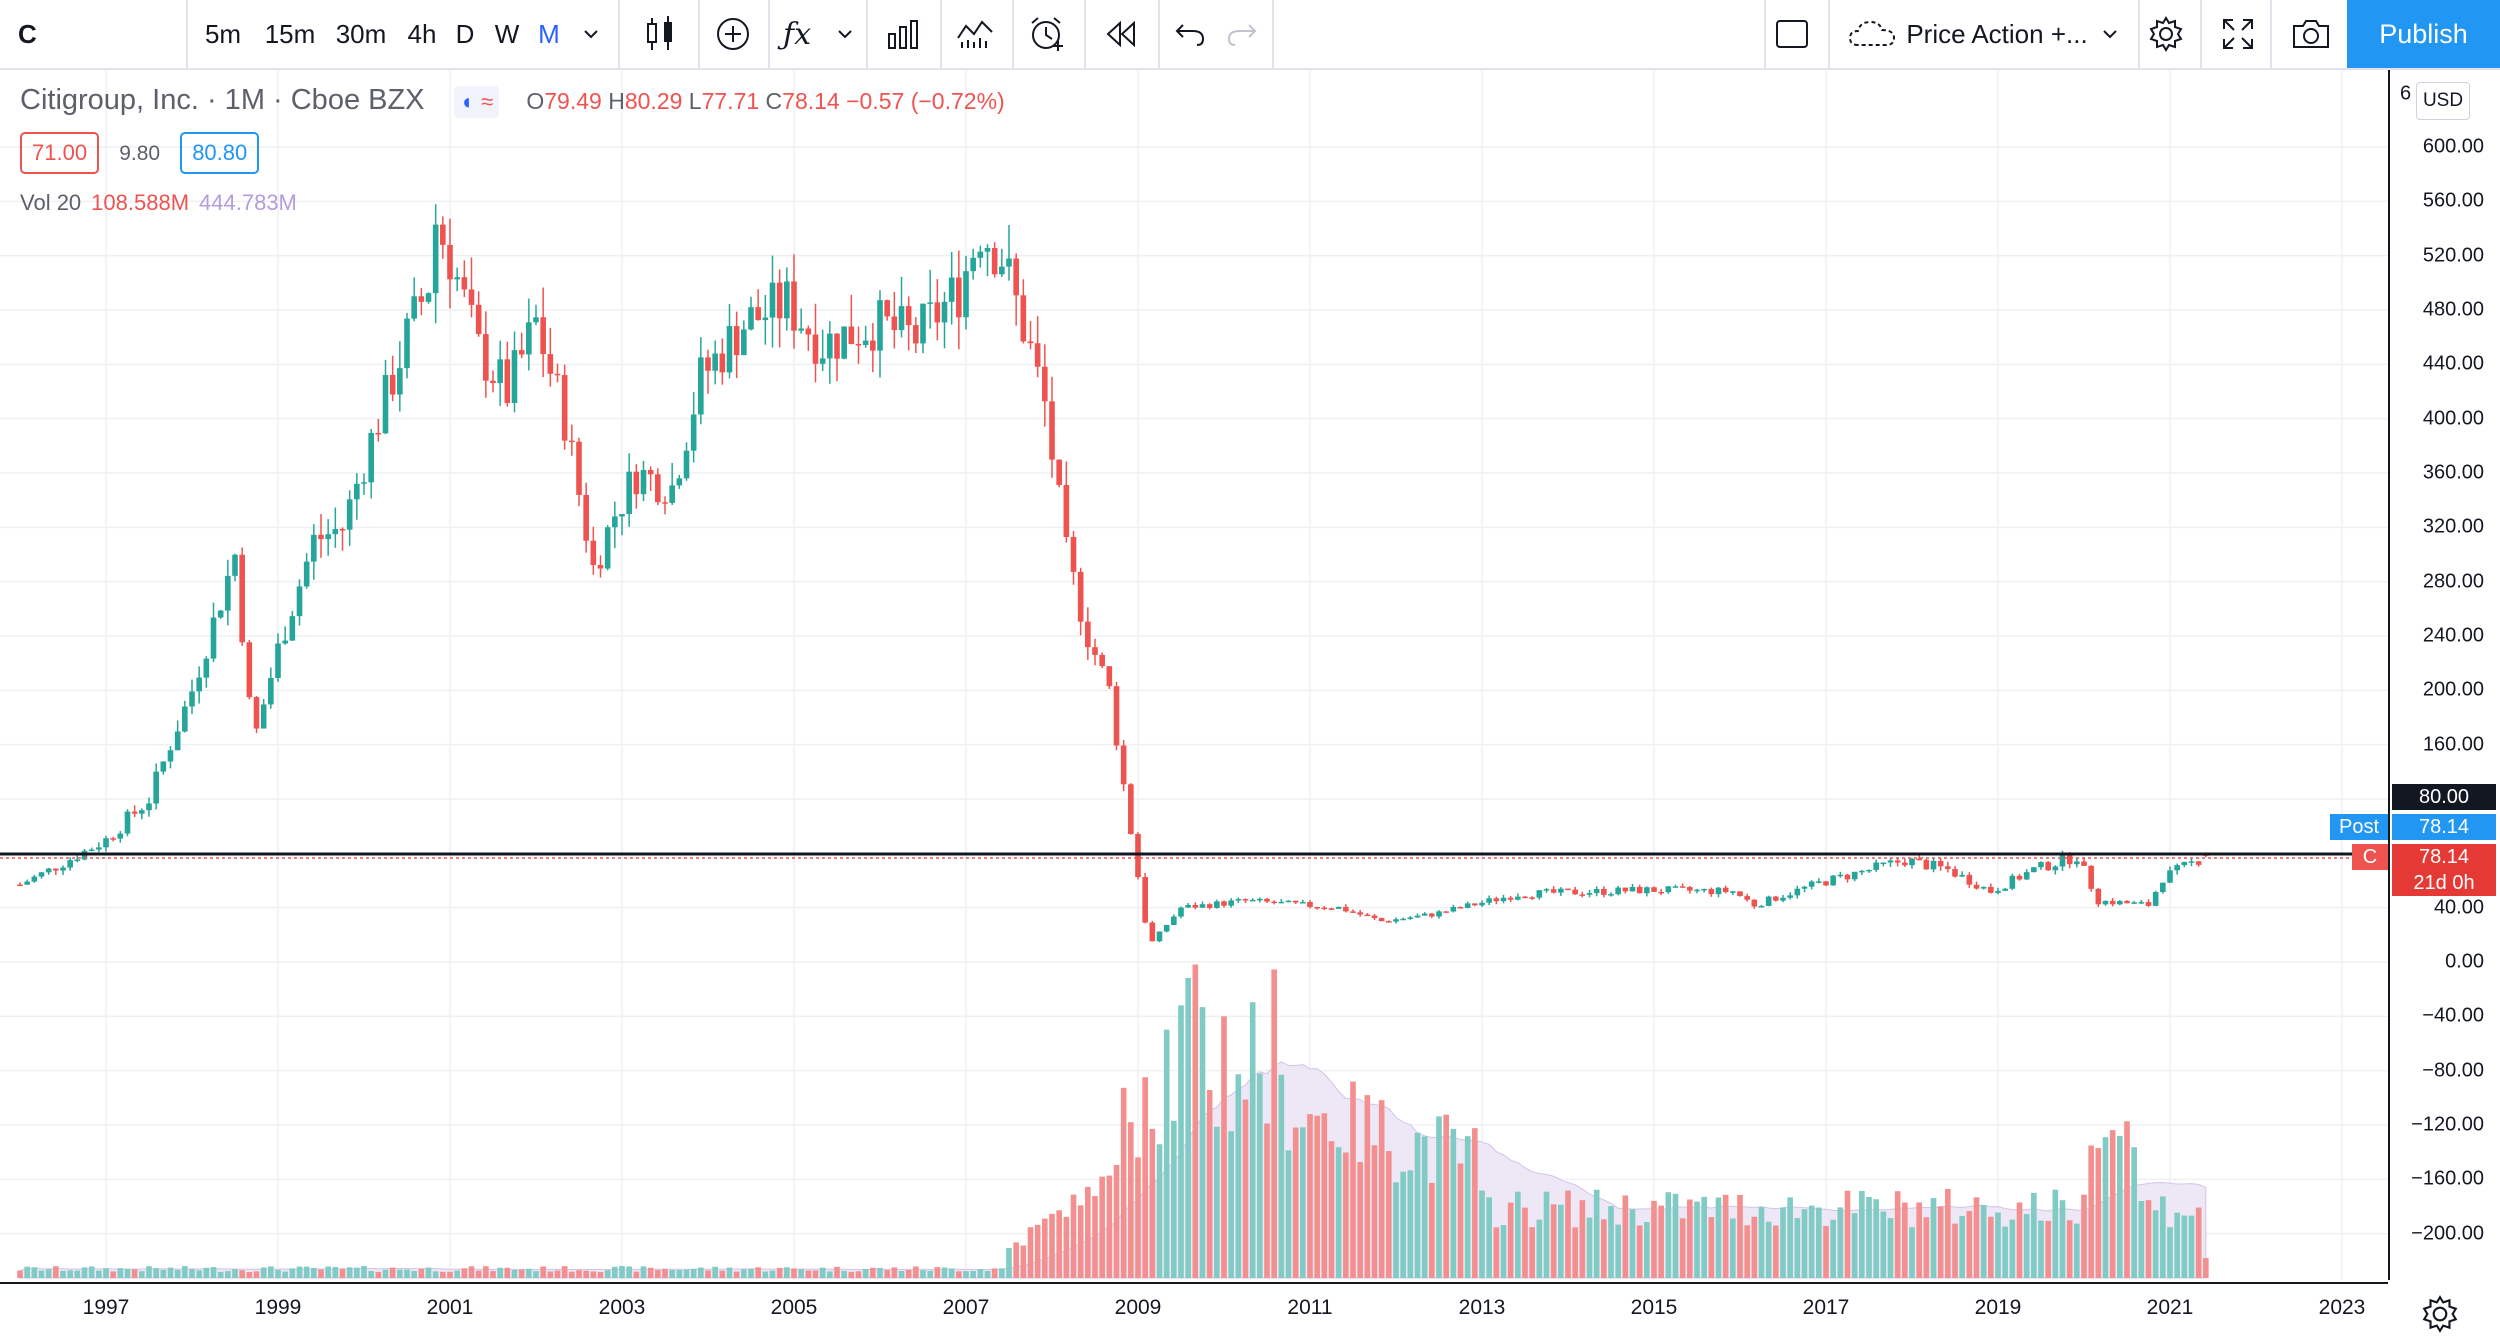 This screenshot has height=1343, width=2500. I want to click on interval-w-button: W, so click(507, 33).